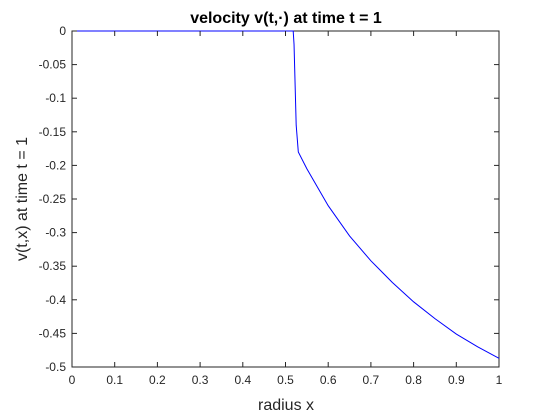  What do you see at coordinates (55, 367) in the screenshot?
I see `y-tick-label: -0.5` at bounding box center [55, 367].